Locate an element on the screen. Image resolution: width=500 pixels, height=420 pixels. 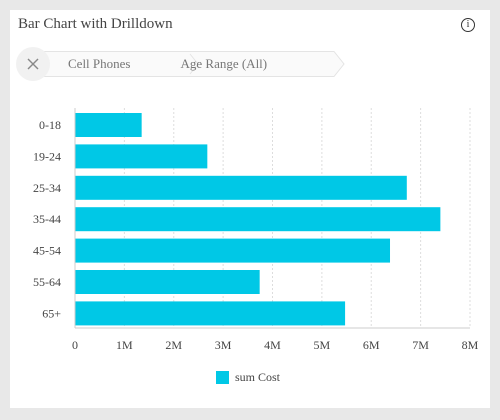
category-label: 35-44 is located at coordinates (47, 219).